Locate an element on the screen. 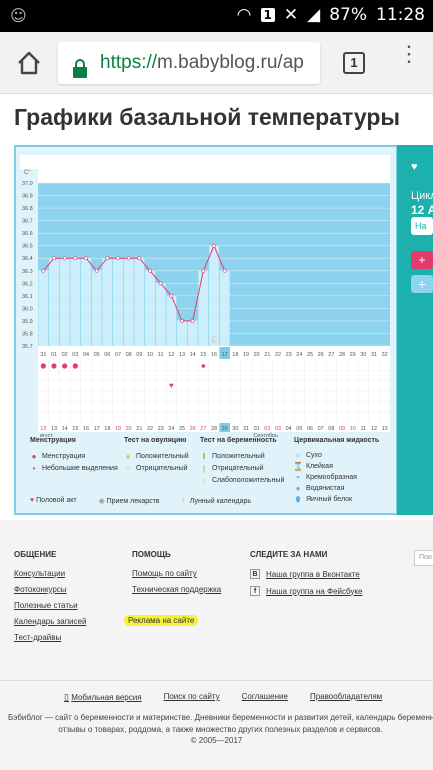 This screenshot has height=770, width=433. add-note-button: + is located at coordinates (422, 260).